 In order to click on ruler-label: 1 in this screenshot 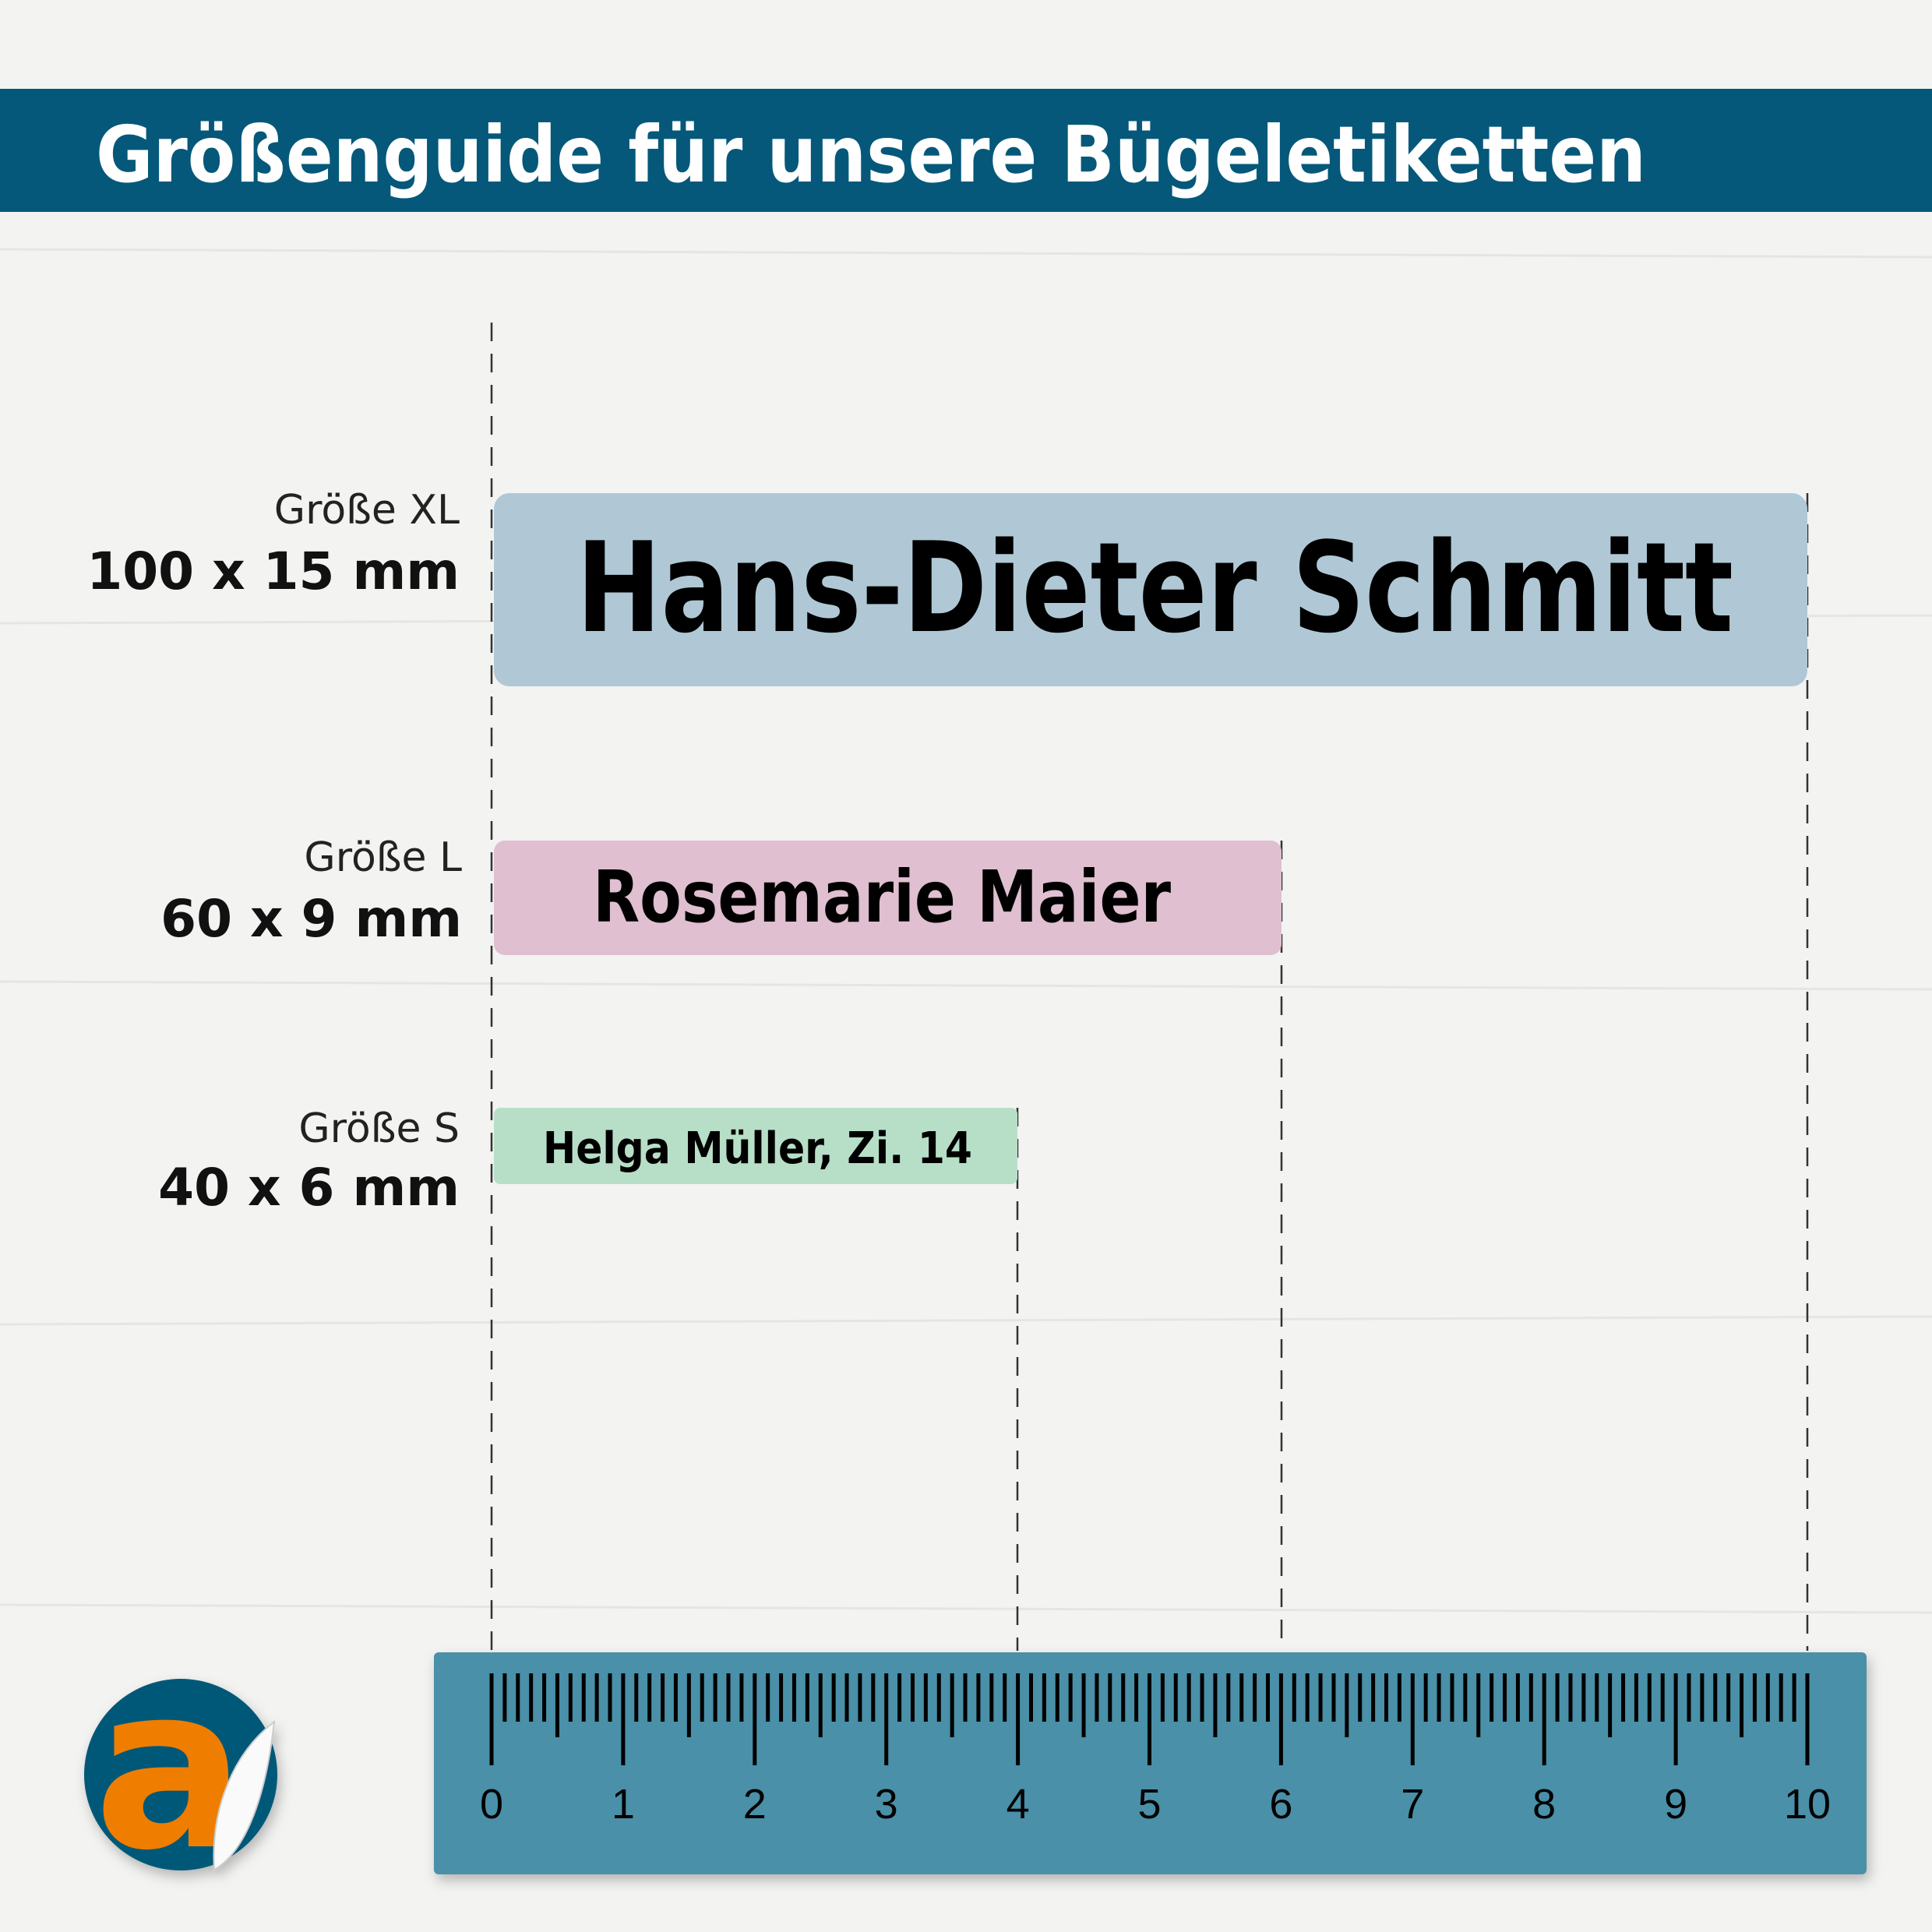, I will do `click(623, 1804)`.